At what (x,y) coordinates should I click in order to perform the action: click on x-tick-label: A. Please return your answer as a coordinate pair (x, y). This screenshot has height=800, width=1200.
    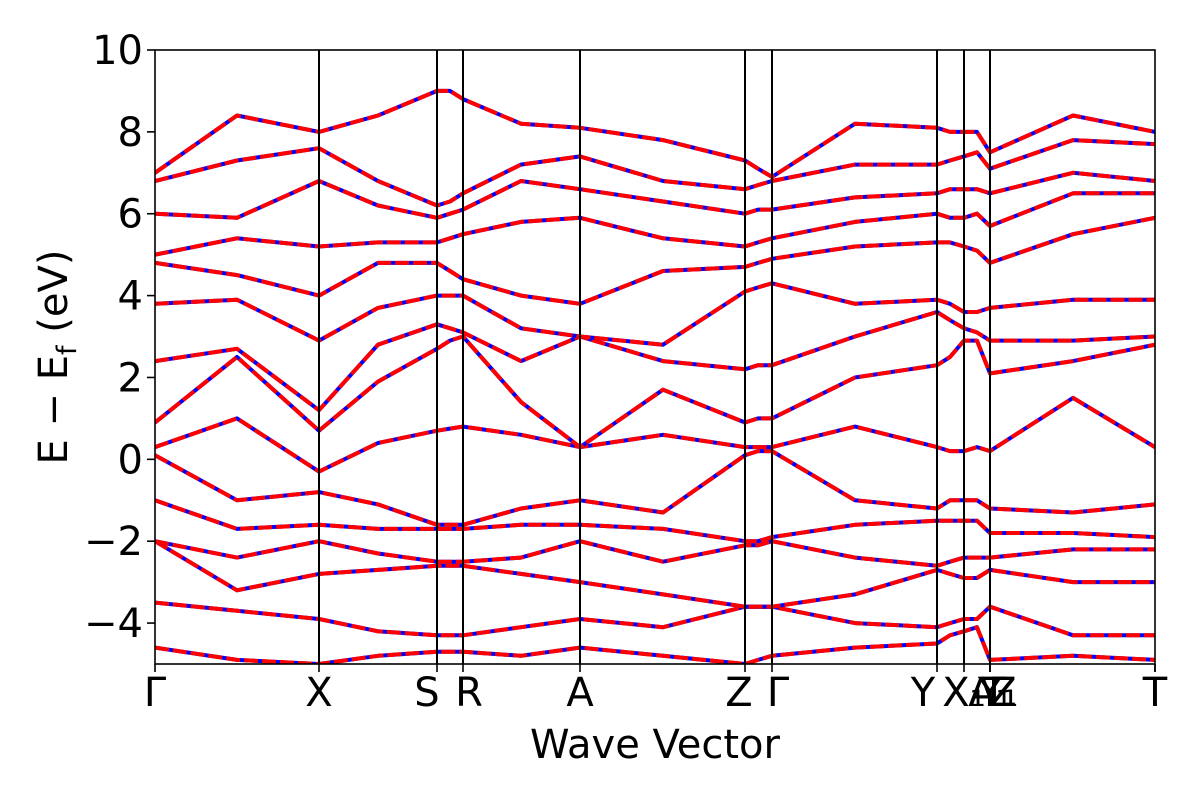
    Looking at the image, I should click on (580, 693).